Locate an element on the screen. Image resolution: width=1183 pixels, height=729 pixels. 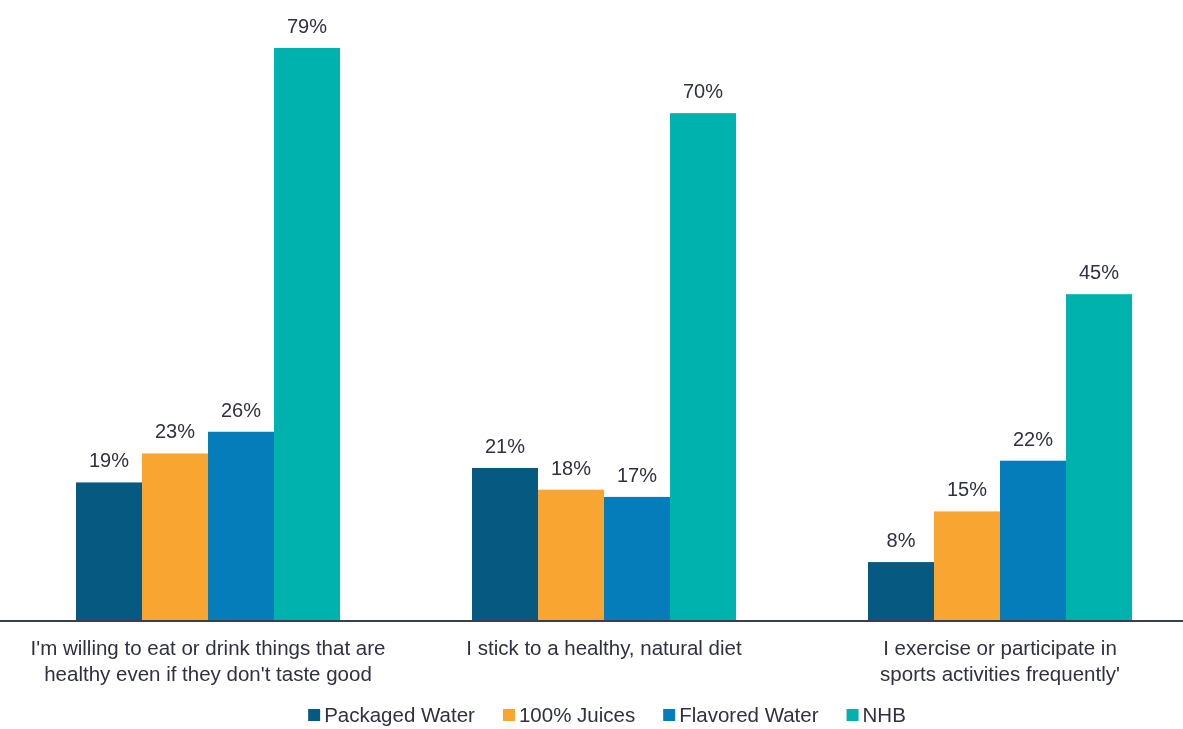
data-label: 19% is located at coordinates (109, 460).